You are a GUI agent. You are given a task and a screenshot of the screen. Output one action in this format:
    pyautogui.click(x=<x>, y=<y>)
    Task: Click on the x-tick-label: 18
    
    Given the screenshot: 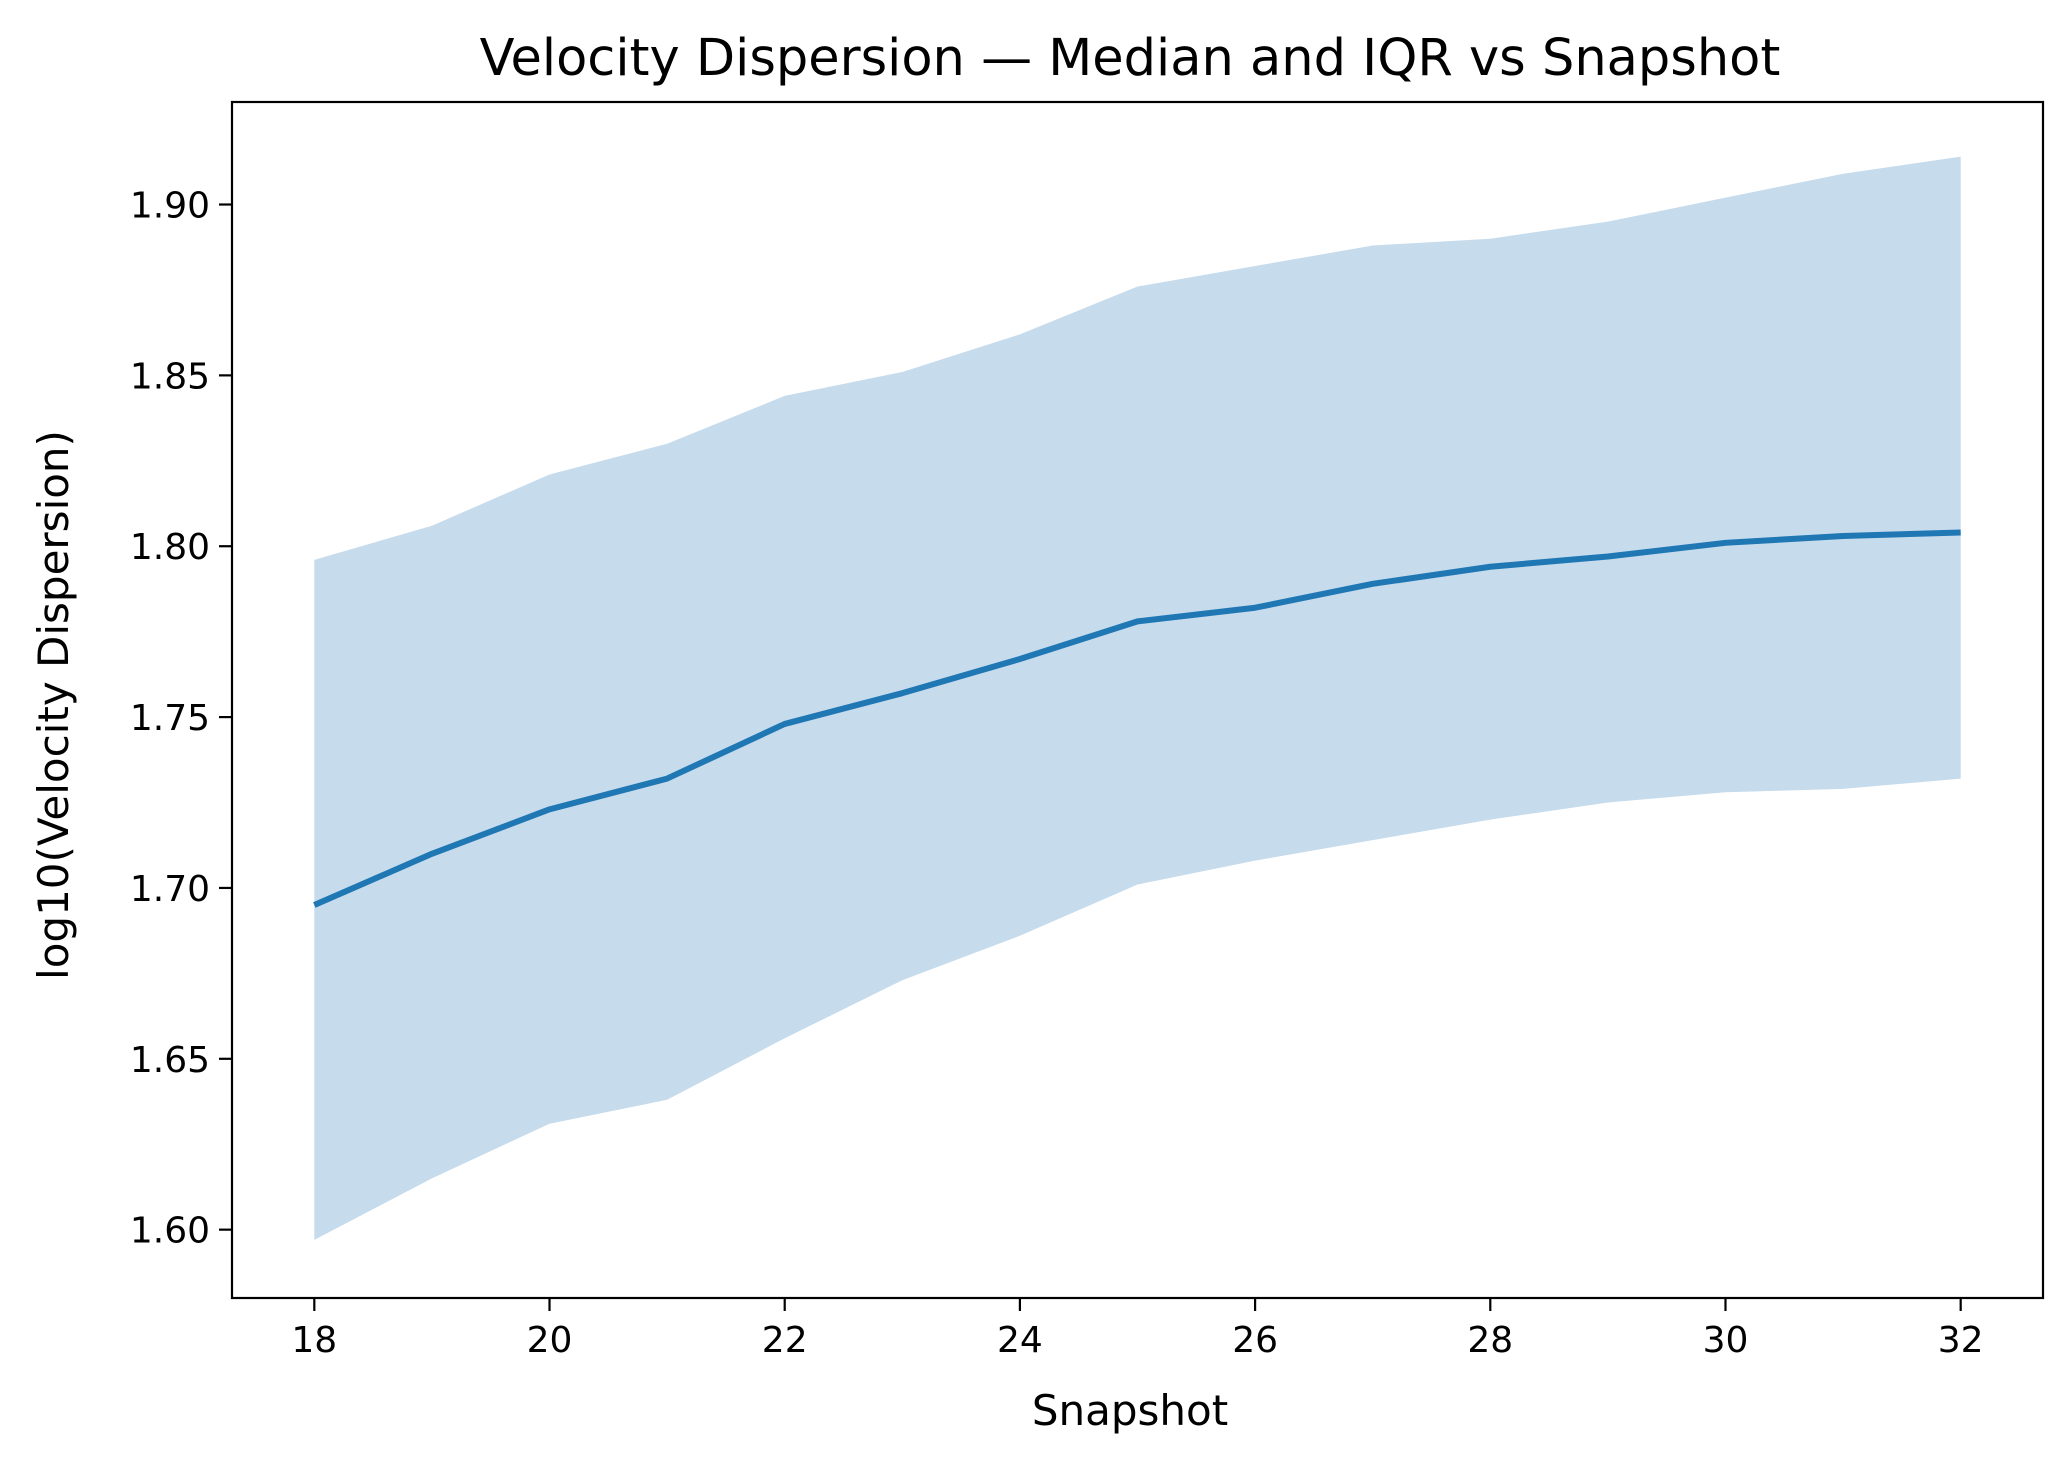 What is the action you would take?
    pyautogui.click(x=314, y=1340)
    